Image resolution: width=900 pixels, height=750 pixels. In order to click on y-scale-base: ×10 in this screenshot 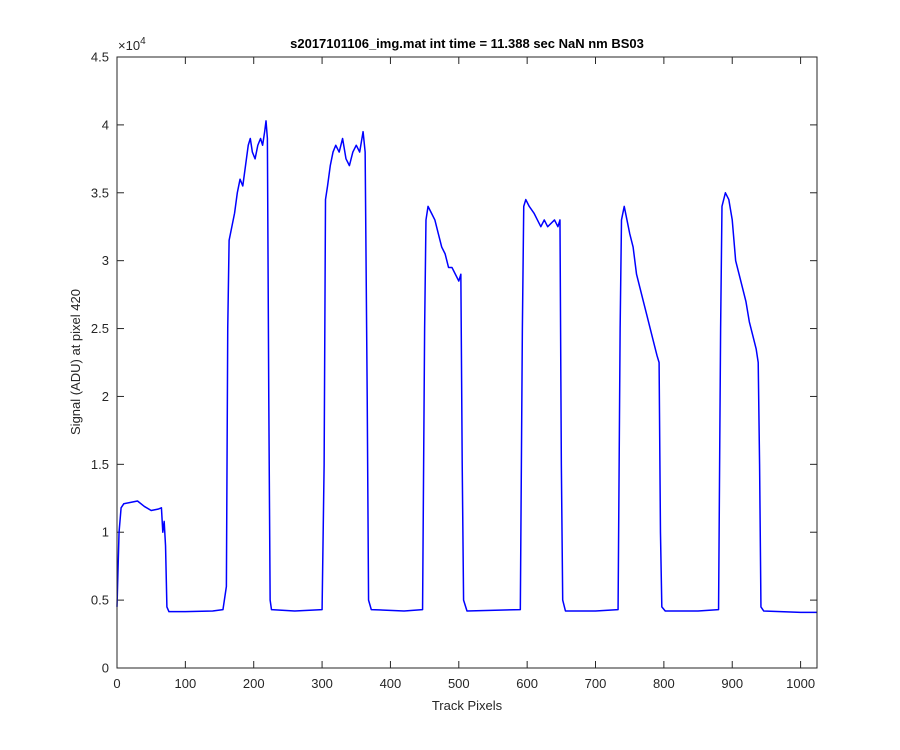, I will do `click(129, 45)`.